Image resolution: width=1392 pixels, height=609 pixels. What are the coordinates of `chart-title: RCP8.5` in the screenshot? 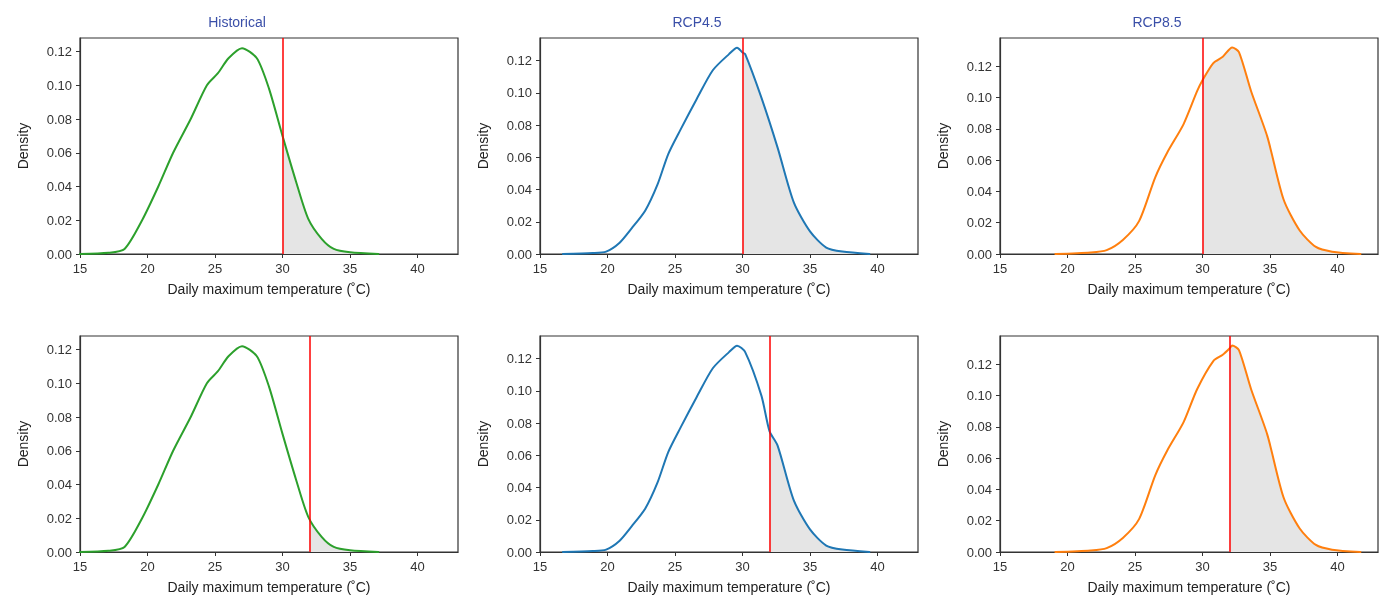 It's located at (1157, 22).